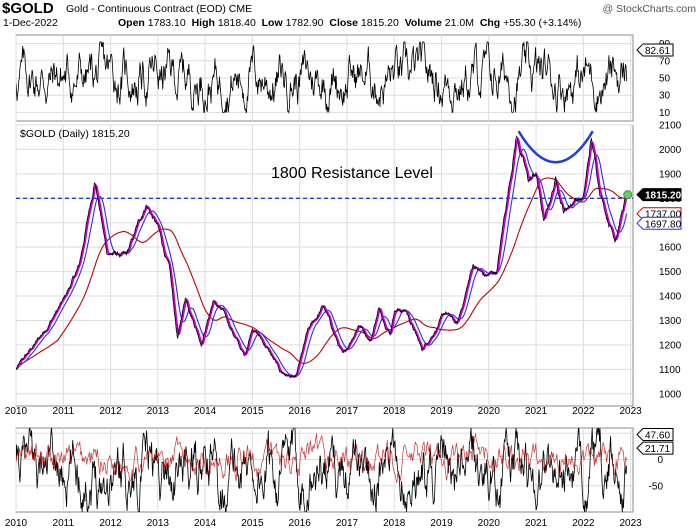 This screenshot has height=531, width=700. What do you see at coordinates (670, 248) in the screenshot?
I see `main-y-tick-label: 1600` at bounding box center [670, 248].